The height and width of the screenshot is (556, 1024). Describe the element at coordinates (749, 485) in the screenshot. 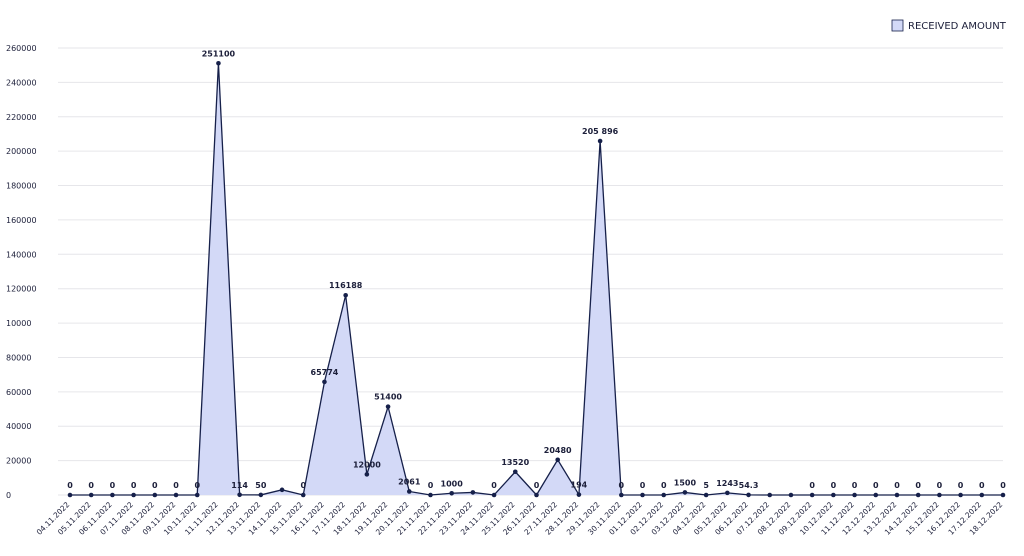

I see `value-label: 54.3` at that location.